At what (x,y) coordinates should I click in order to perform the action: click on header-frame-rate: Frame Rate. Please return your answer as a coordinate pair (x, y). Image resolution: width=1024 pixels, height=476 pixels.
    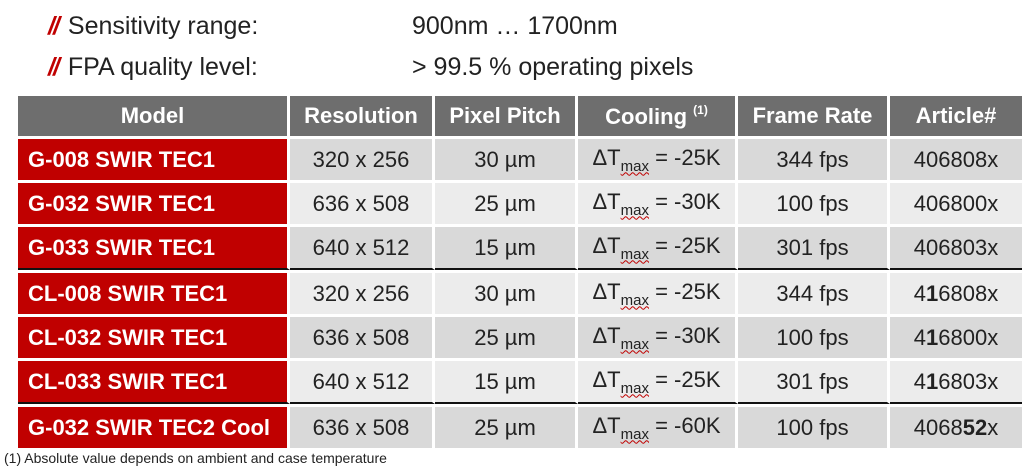
    Looking at the image, I should click on (814, 116).